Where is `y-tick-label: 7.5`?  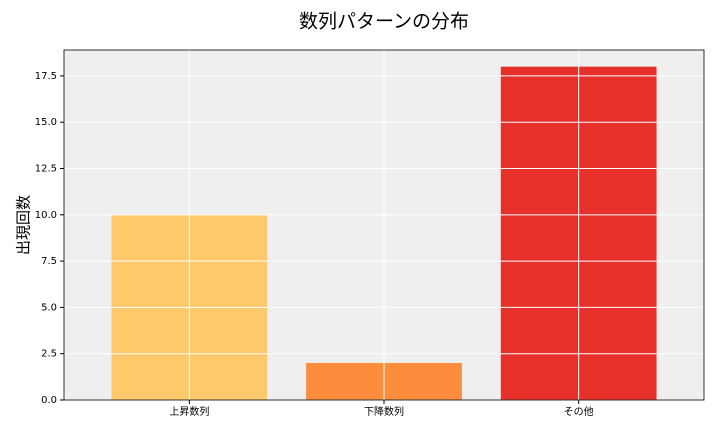
y-tick-label: 7.5 is located at coordinates (49, 261).